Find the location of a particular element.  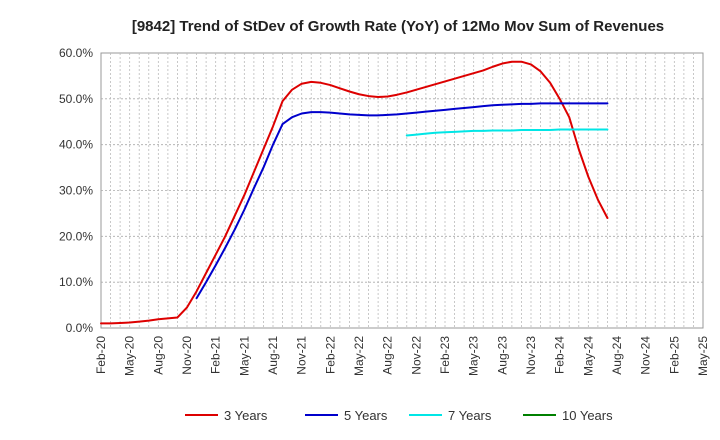

y-tick-label: 10.0% is located at coordinates (76, 282).